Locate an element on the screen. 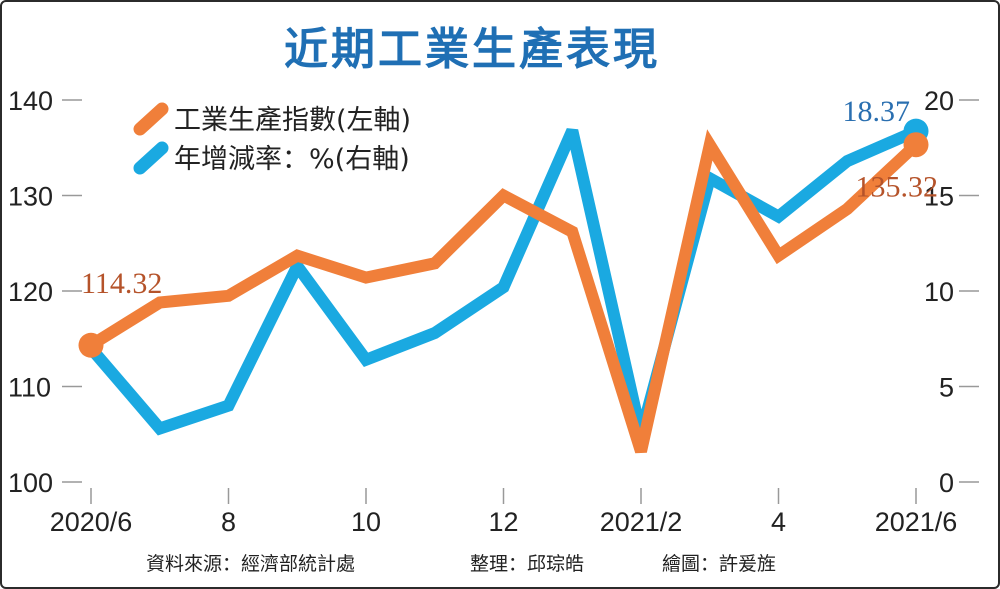  x-tick-label: 8 is located at coordinates (228, 522).